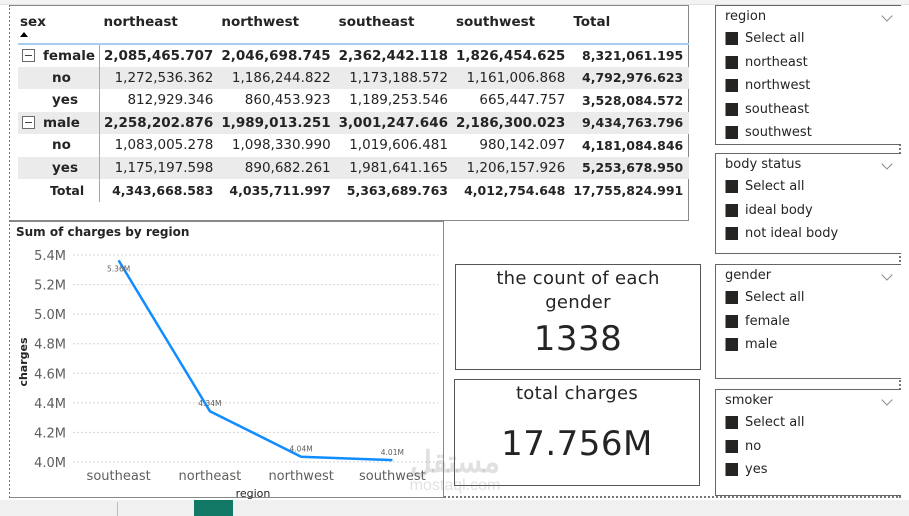  What do you see at coordinates (777, 109) in the screenshot?
I see `slicer-item-label: southeast` at bounding box center [777, 109].